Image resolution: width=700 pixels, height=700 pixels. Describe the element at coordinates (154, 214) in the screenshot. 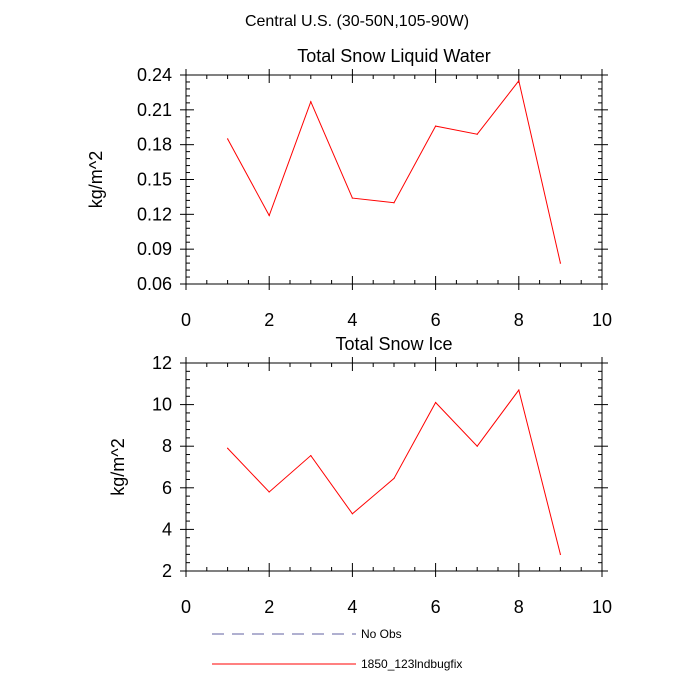

I see `y-tick-label: 0.12` at that location.